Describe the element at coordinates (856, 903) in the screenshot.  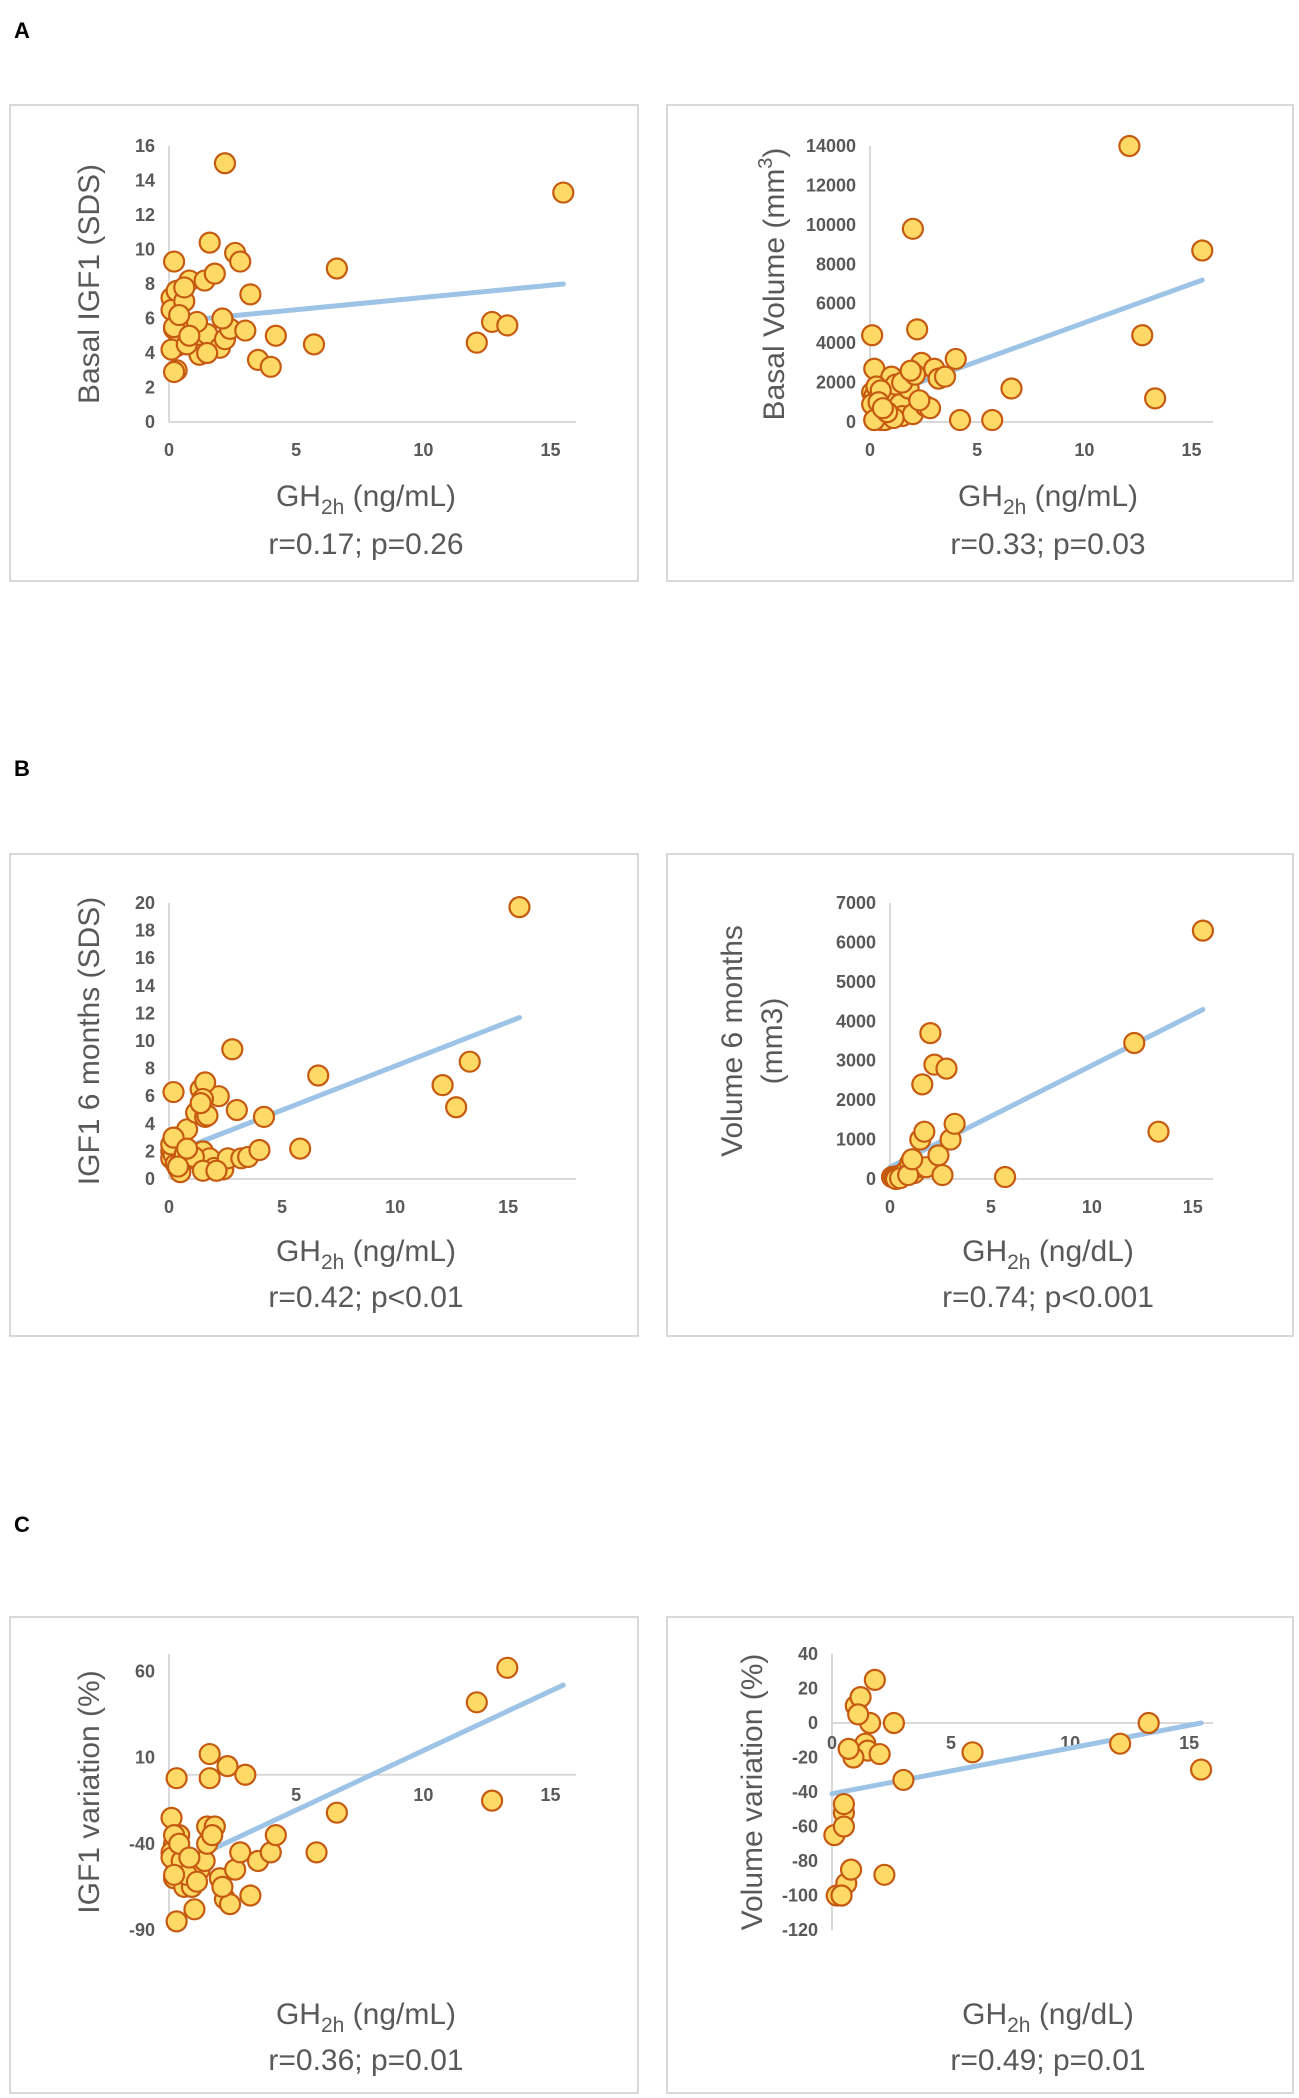
I see `y-tick-label: 7000` at that location.